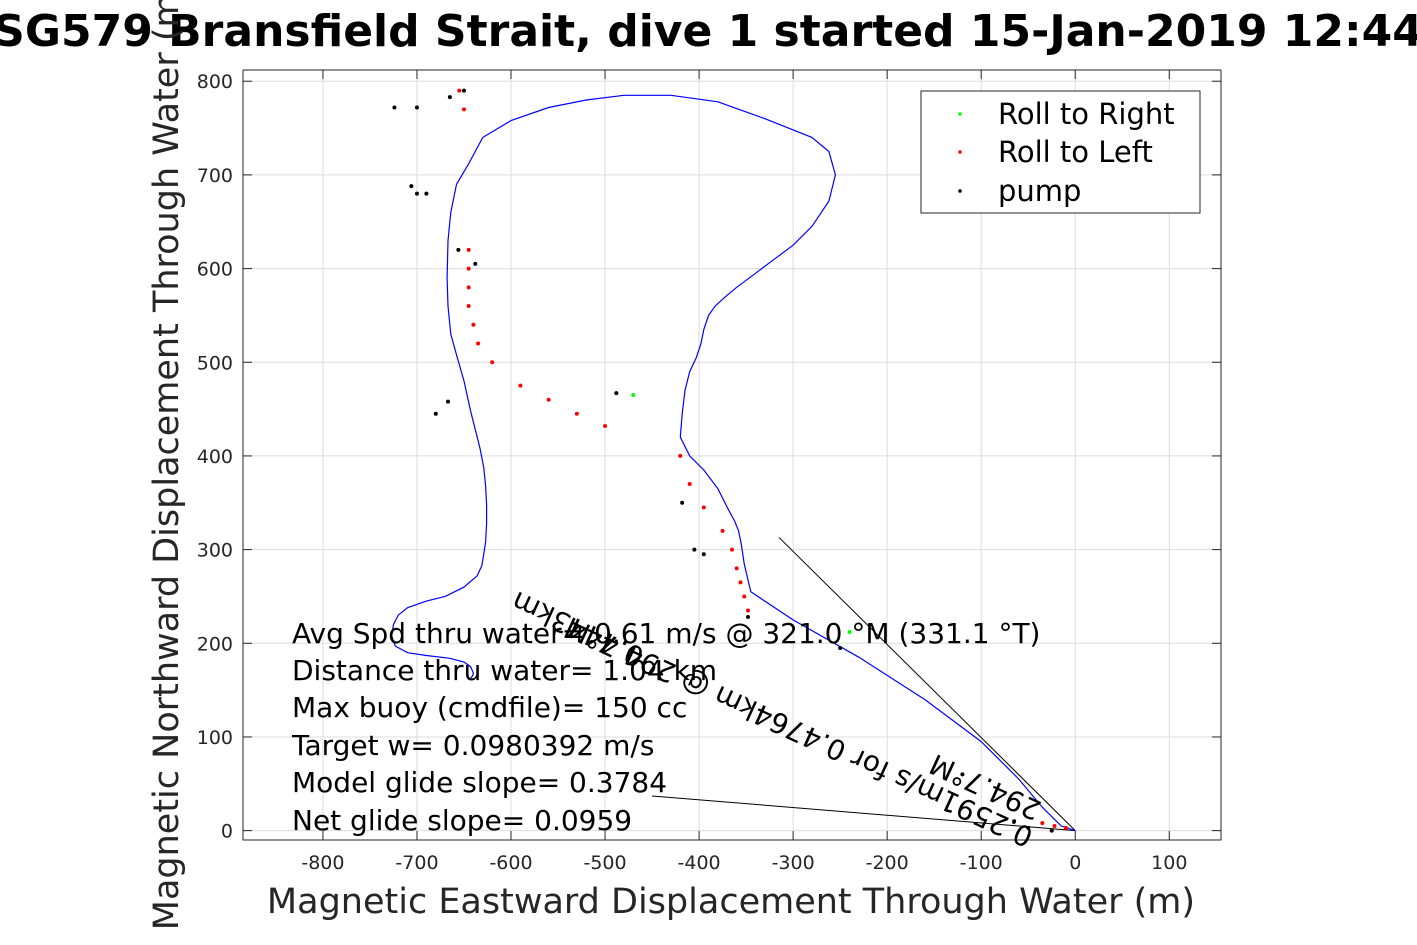  What do you see at coordinates (215, 738) in the screenshot?
I see `y-tick-label: 100` at bounding box center [215, 738].